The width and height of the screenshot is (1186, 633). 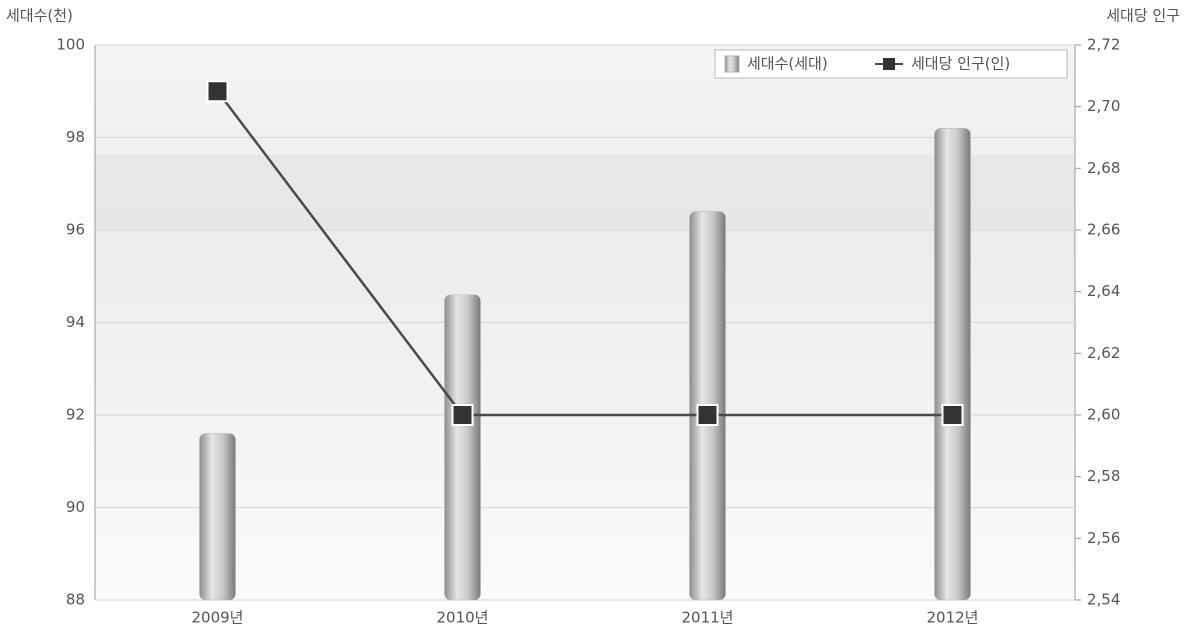 What do you see at coordinates (1143, 16) in the screenshot?
I see `y2-axis-title: 세대당 인구` at bounding box center [1143, 16].